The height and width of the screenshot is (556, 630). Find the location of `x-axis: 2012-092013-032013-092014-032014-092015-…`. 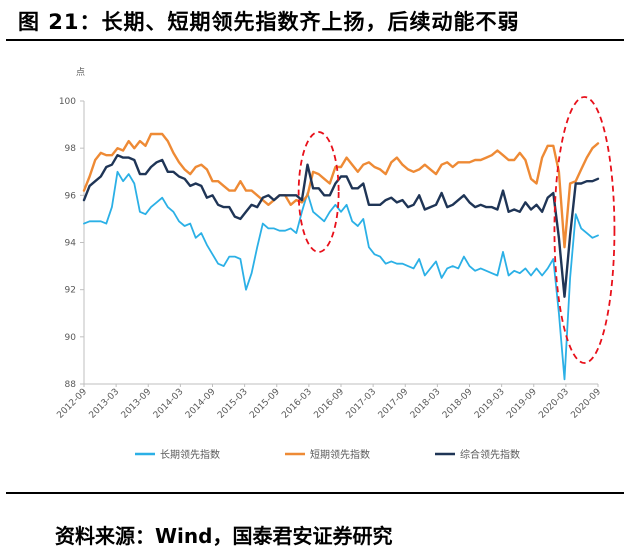

x-axis: 2012-092013-032013-092014-032014-092015-… is located at coordinates (329, 402).